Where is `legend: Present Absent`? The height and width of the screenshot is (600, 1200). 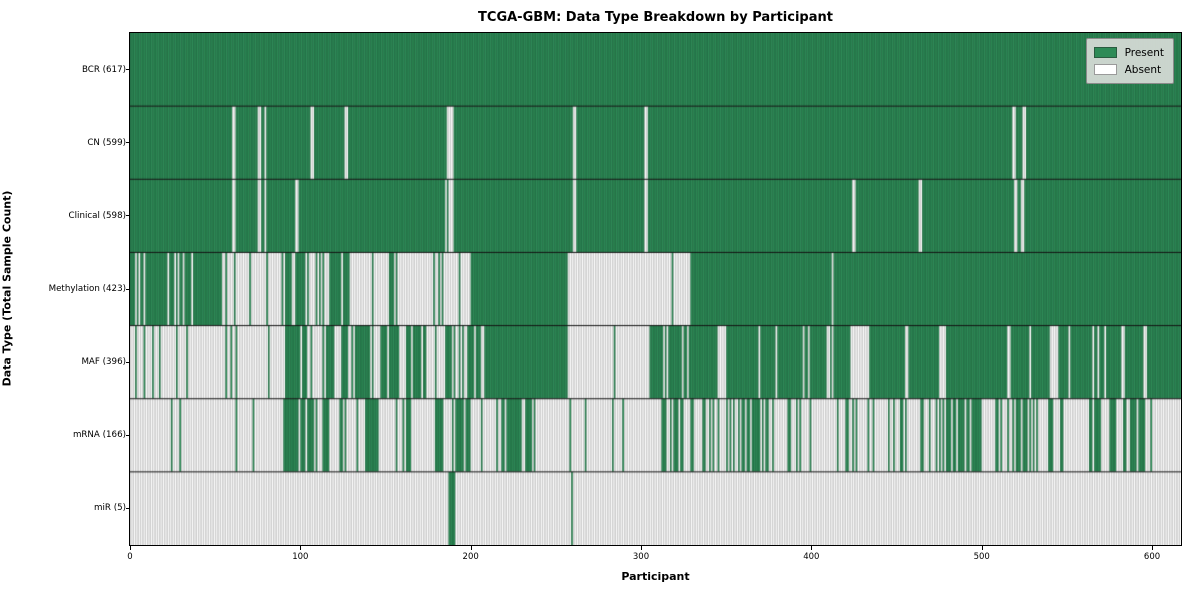 legend: Present Absent is located at coordinates (1129, 61).